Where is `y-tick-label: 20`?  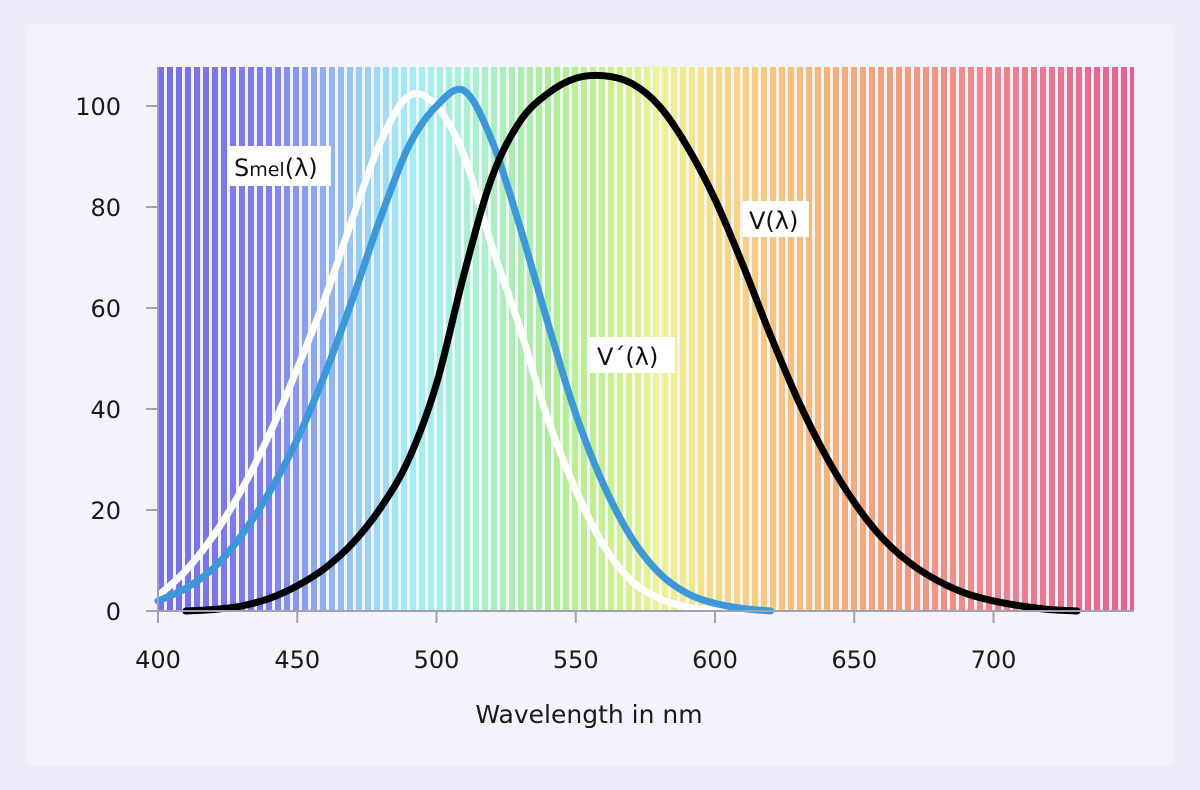
y-tick-label: 20 is located at coordinates (105, 511).